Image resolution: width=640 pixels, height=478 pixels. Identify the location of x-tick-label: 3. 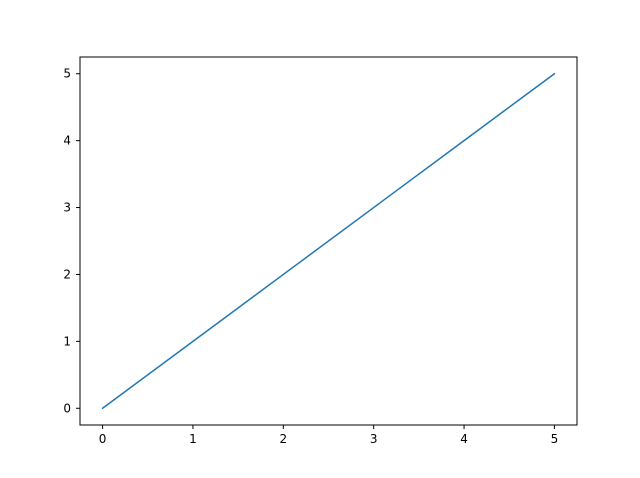
(374, 439).